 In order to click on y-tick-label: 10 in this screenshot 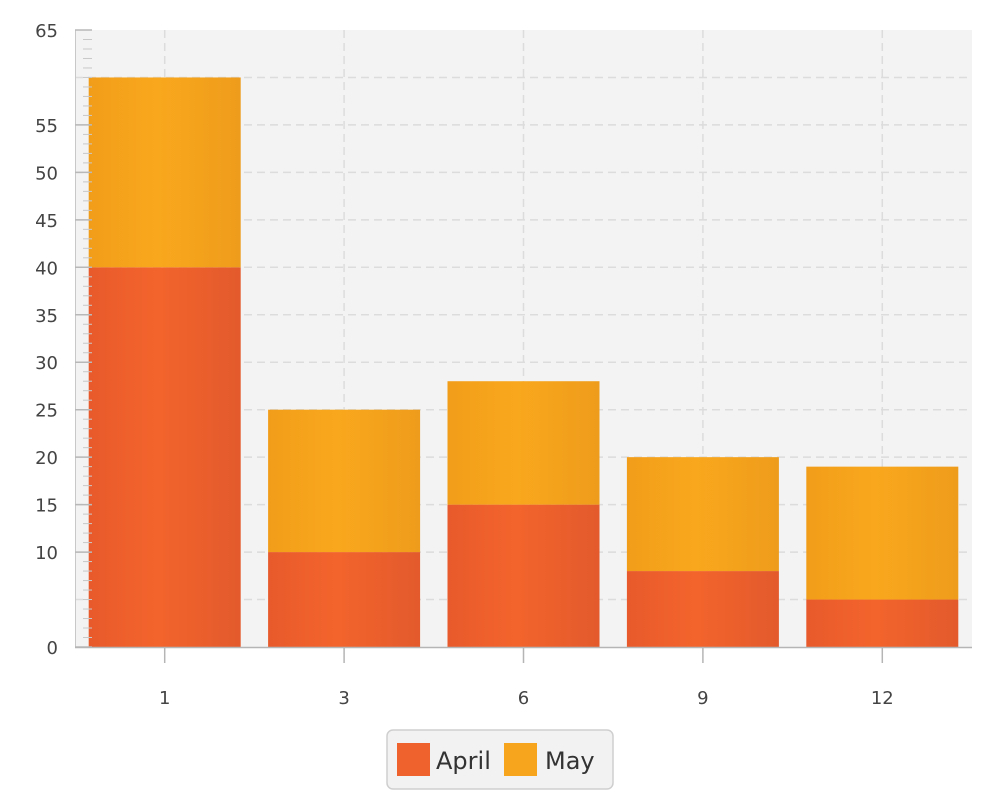, I will do `click(46, 553)`.